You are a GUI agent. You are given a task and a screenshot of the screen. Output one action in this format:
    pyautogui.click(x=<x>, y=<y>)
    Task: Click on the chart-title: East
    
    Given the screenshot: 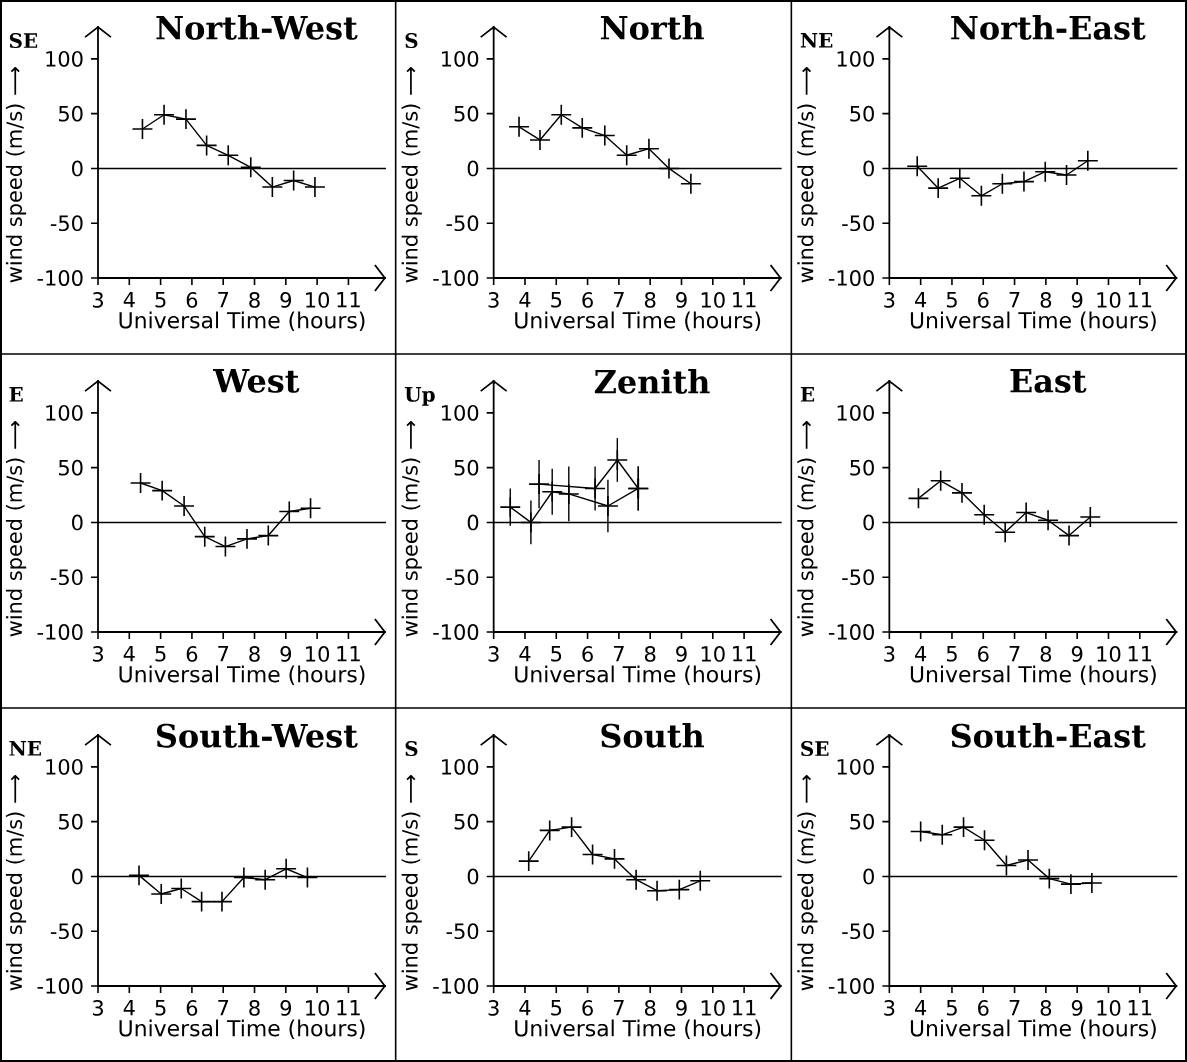 What is the action you would take?
    pyautogui.click(x=1048, y=381)
    